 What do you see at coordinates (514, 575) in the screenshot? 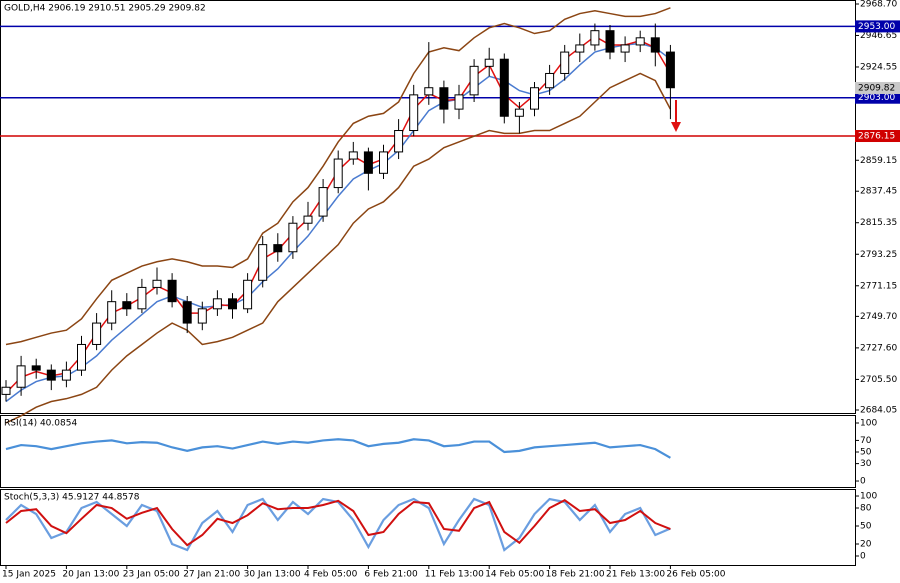
I see `x-tick-label: 14 Feb 05:00` at bounding box center [514, 575].